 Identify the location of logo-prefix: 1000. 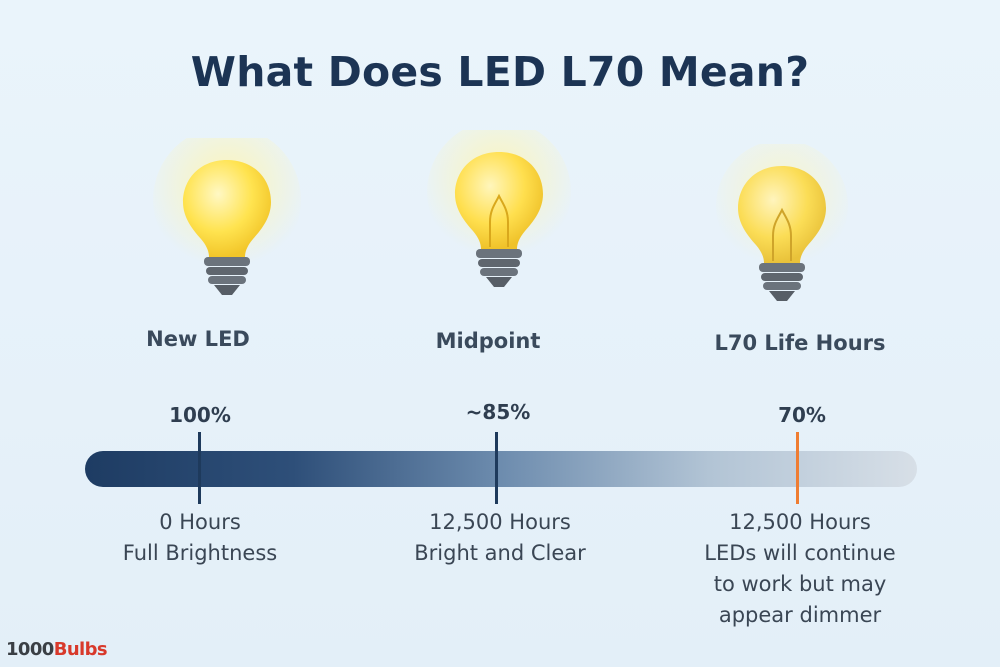
(30, 649).